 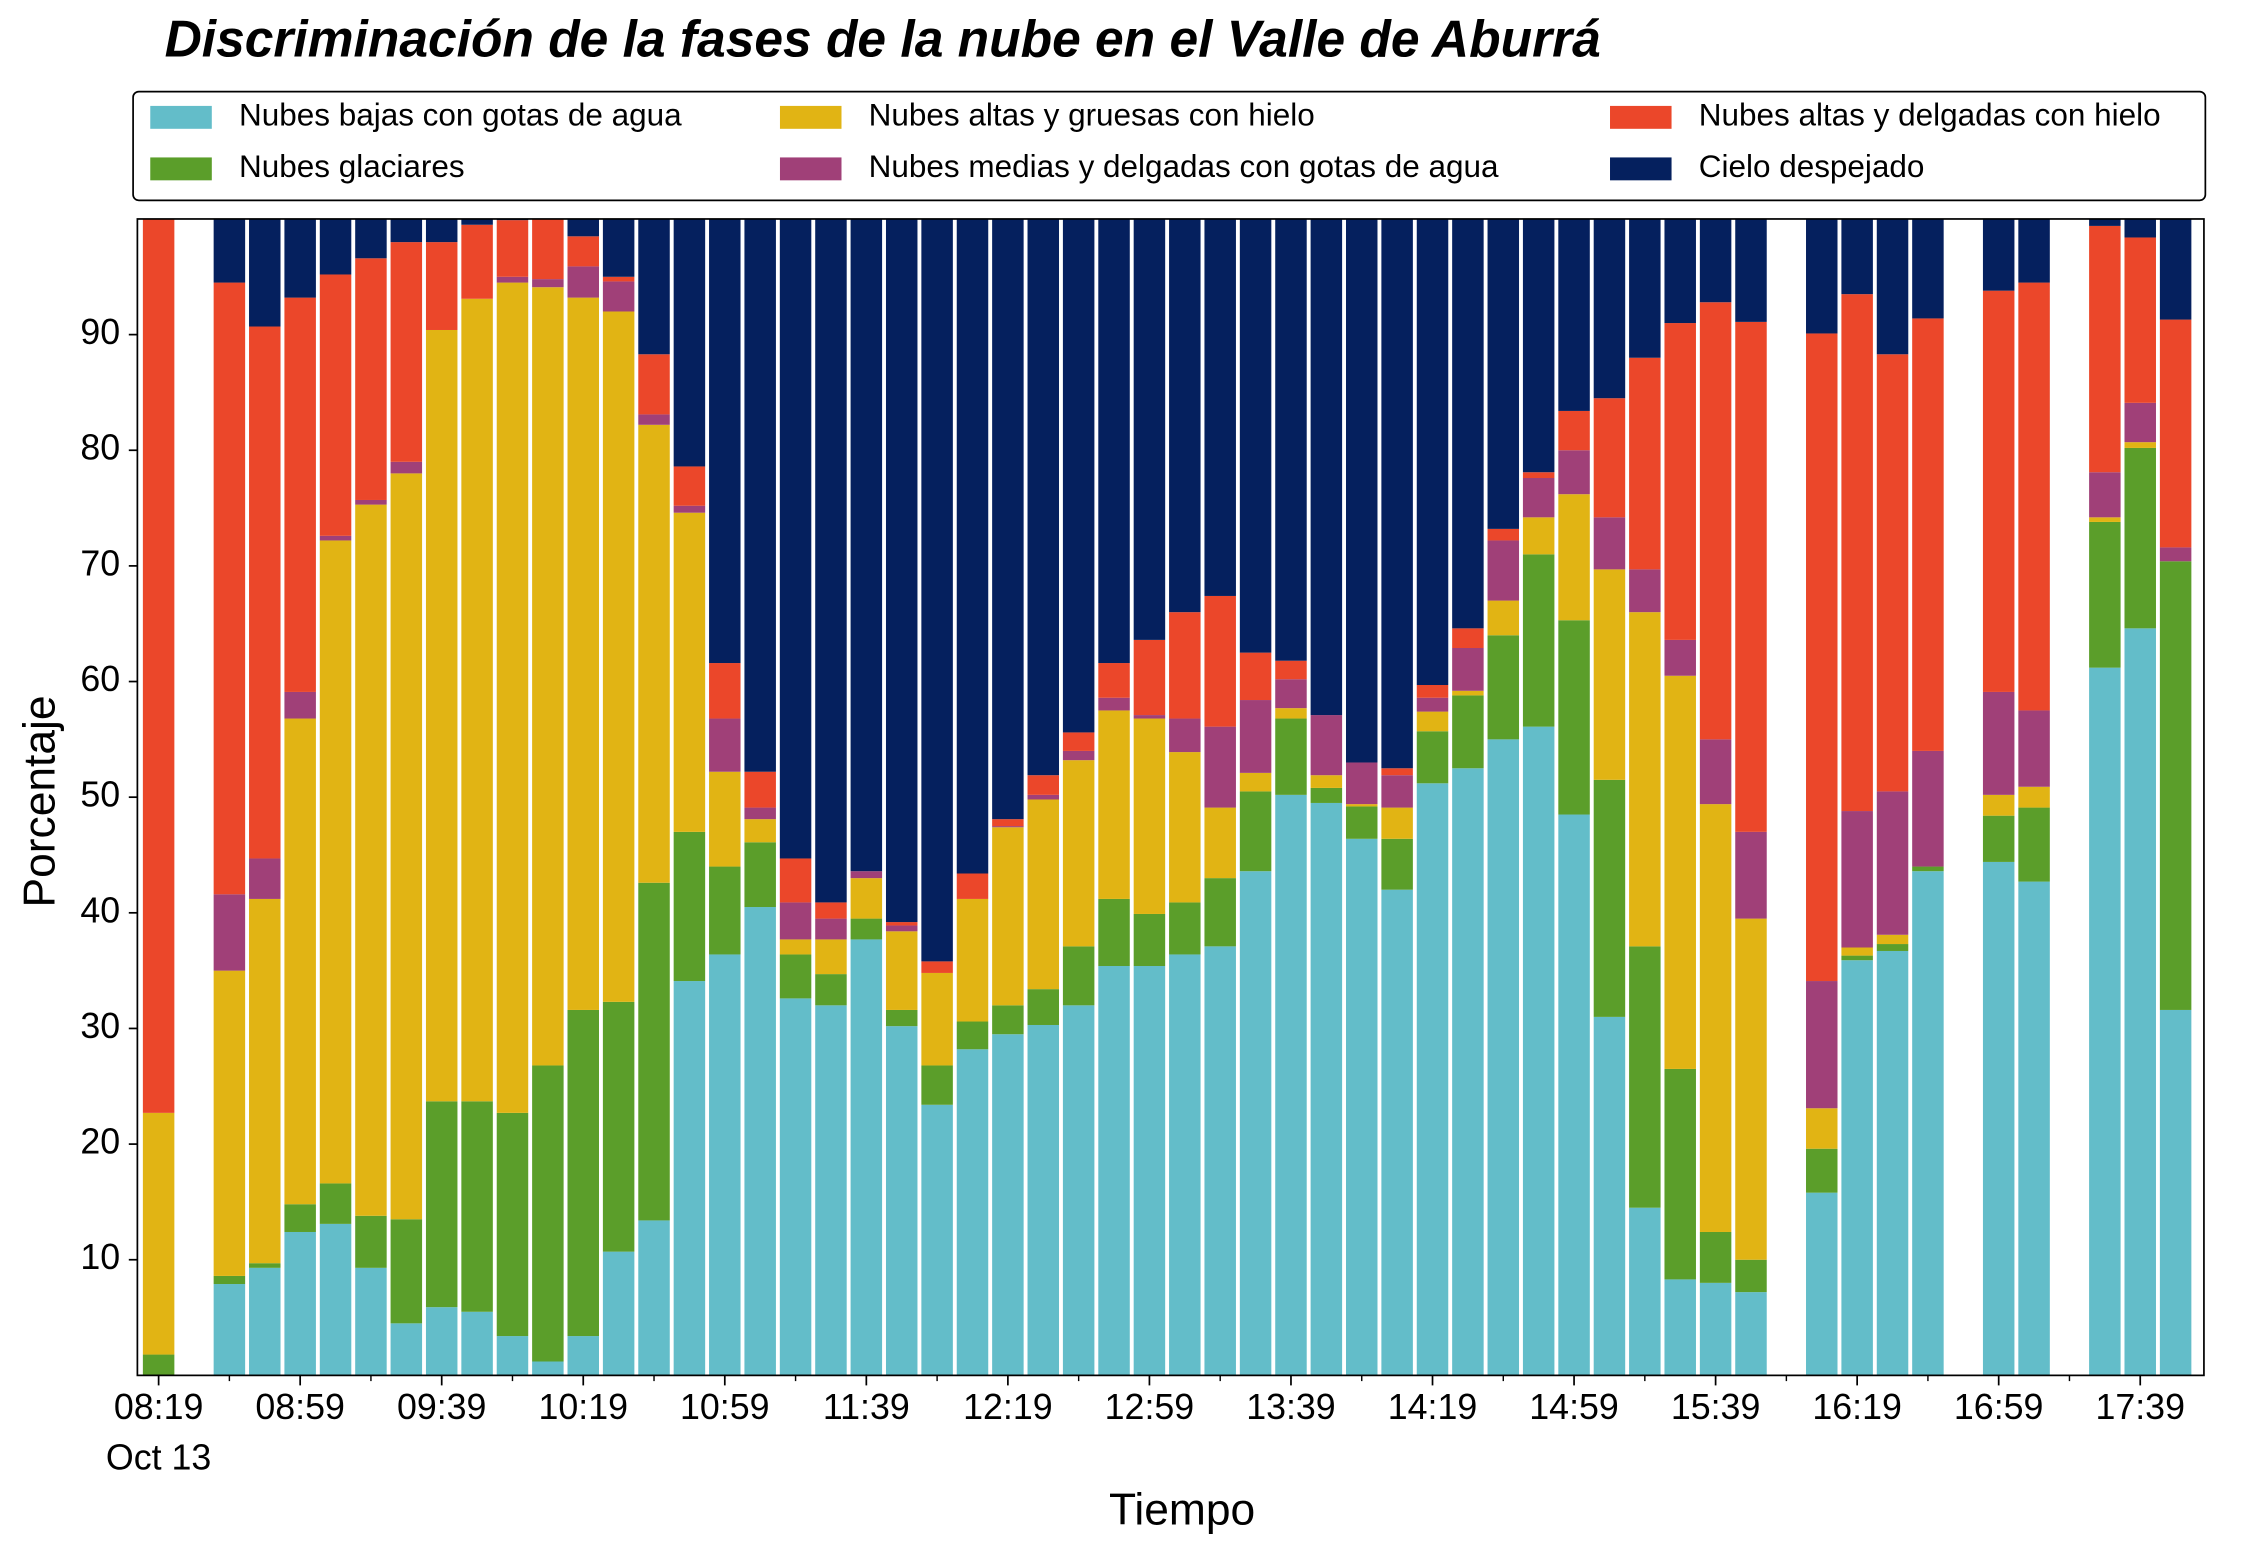 What do you see at coordinates (583, 1407) in the screenshot?
I see `x-tick-label: 10:19` at bounding box center [583, 1407].